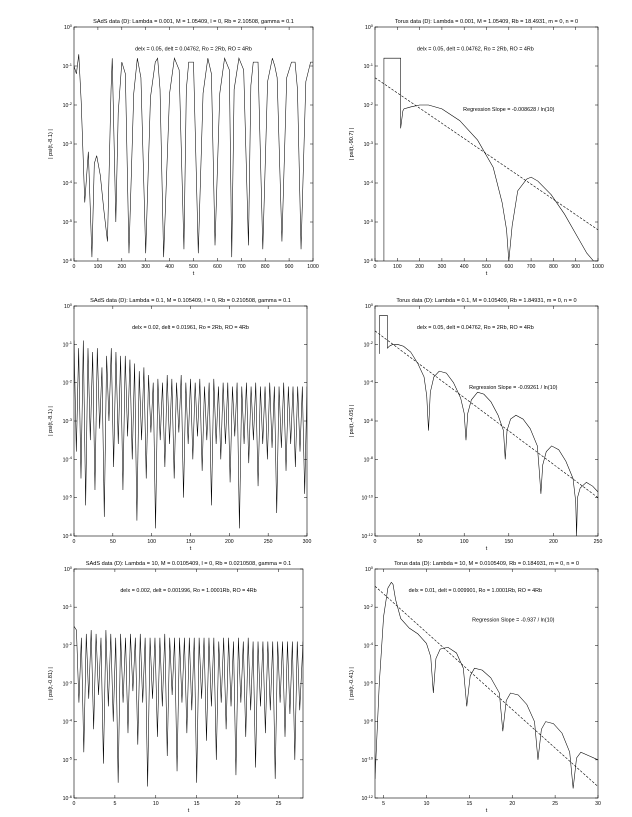 This screenshot has height=817, width=632. I want to click on x-tick-label: 400, so click(169, 267).